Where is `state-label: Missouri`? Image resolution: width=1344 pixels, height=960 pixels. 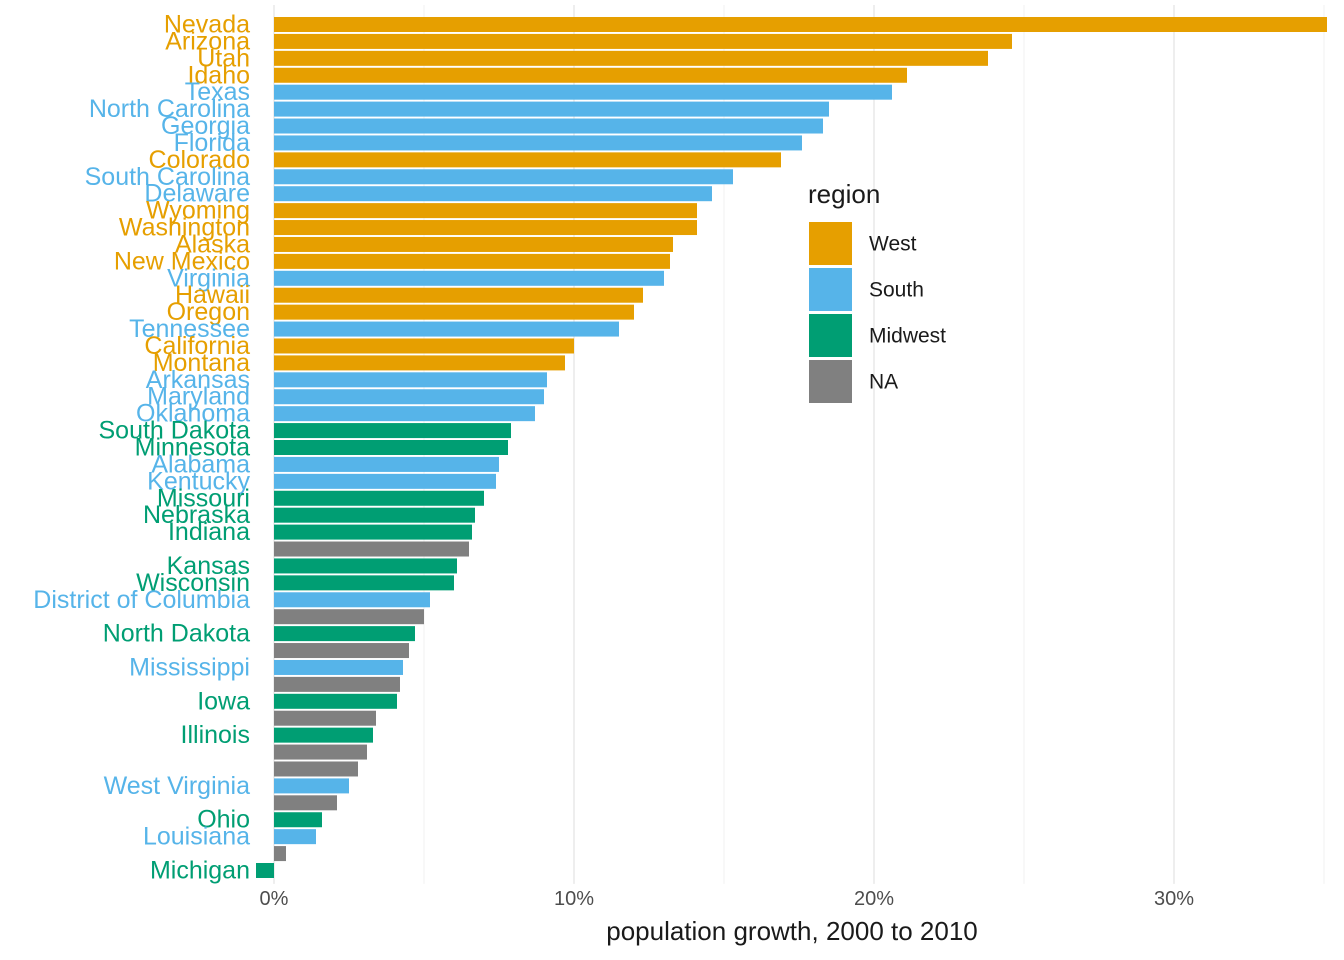
state-label: Missouri is located at coordinates (203, 498).